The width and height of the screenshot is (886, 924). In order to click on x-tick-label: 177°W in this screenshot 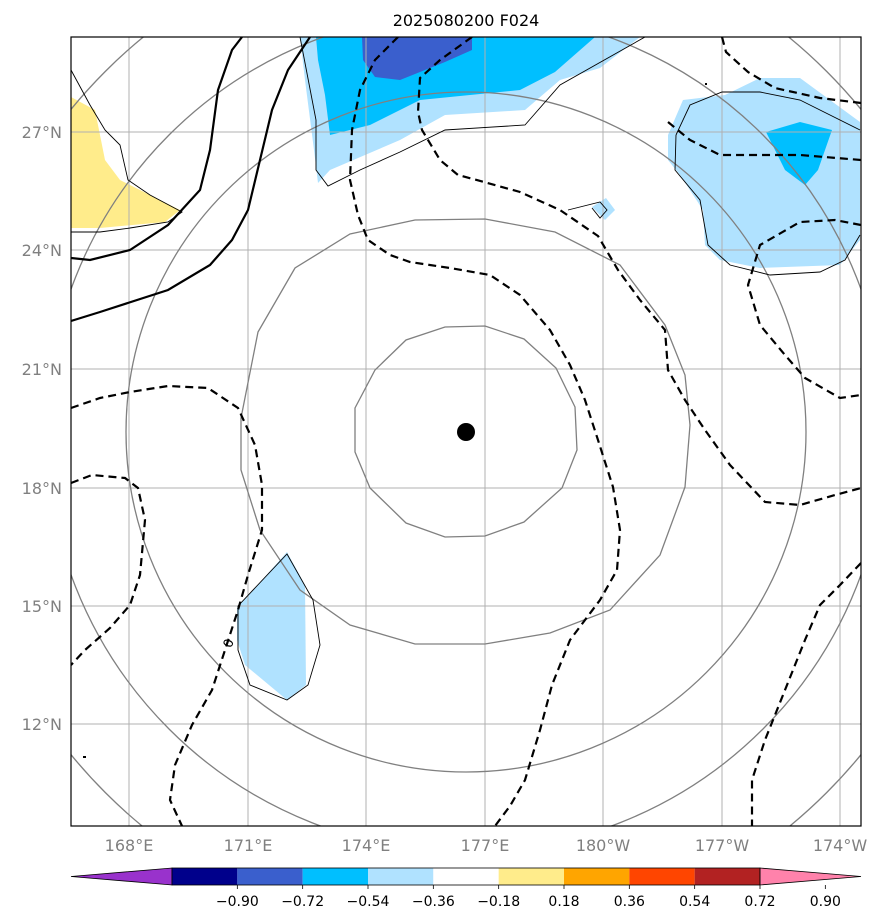, I will do `click(722, 845)`.